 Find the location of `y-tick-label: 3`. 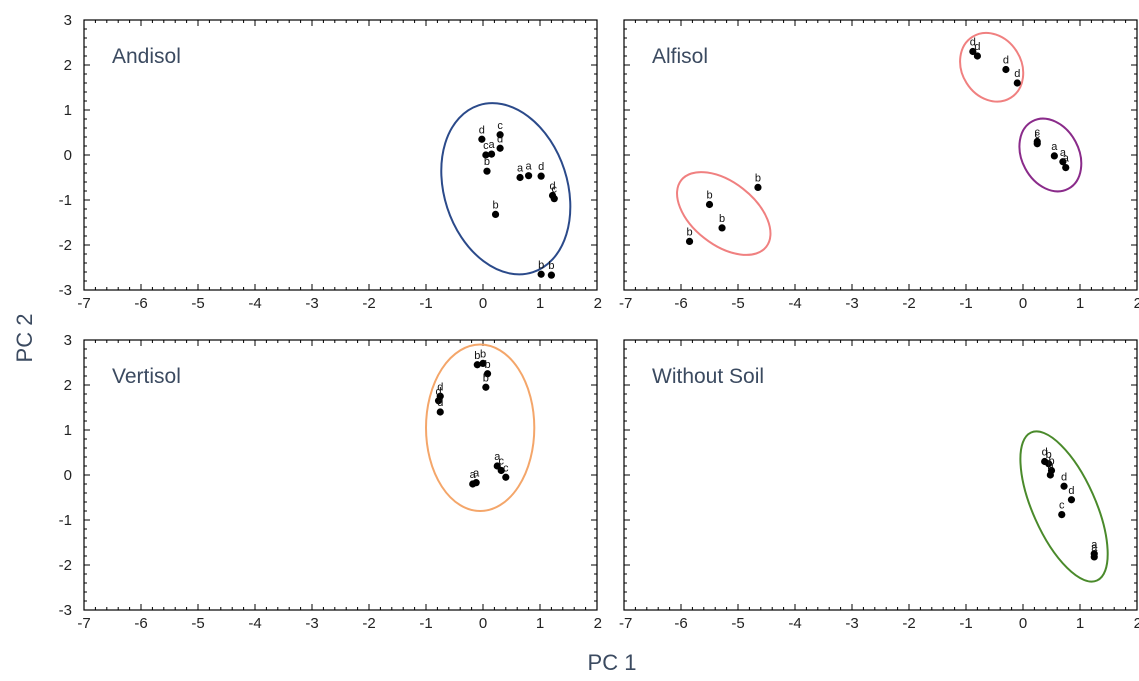

y-tick-label: 3 is located at coordinates (68, 340).